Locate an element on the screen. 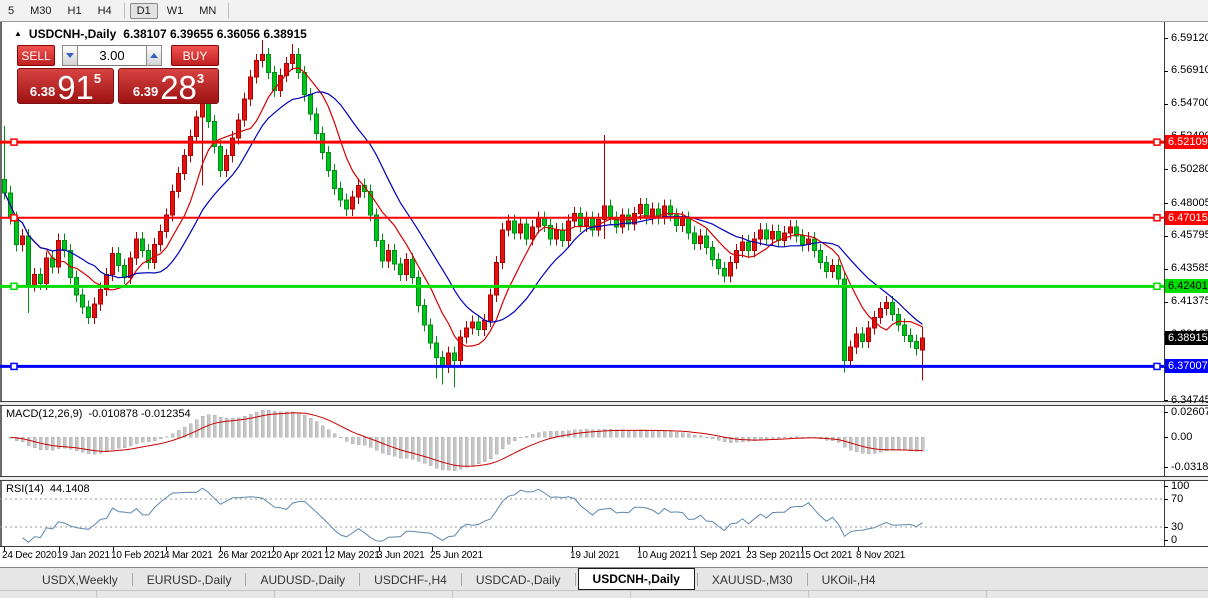  volume-input: 3.00 is located at coordinates (112, 55).